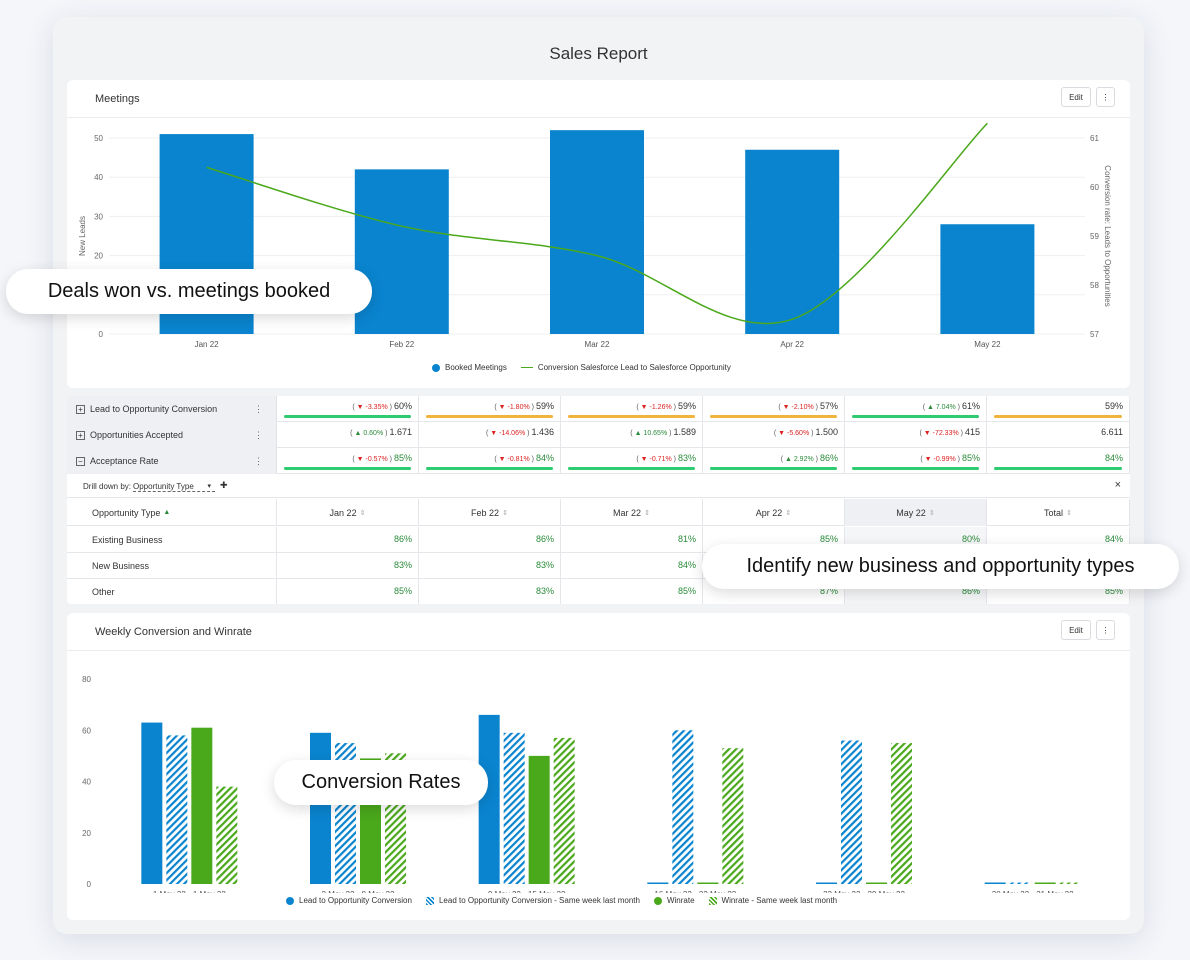 This screenshot has width=1190, height=960. Describe the element at coordinates (1076, 630) in the screenshot. I see `weekly-edit-button: Edit` at that location.